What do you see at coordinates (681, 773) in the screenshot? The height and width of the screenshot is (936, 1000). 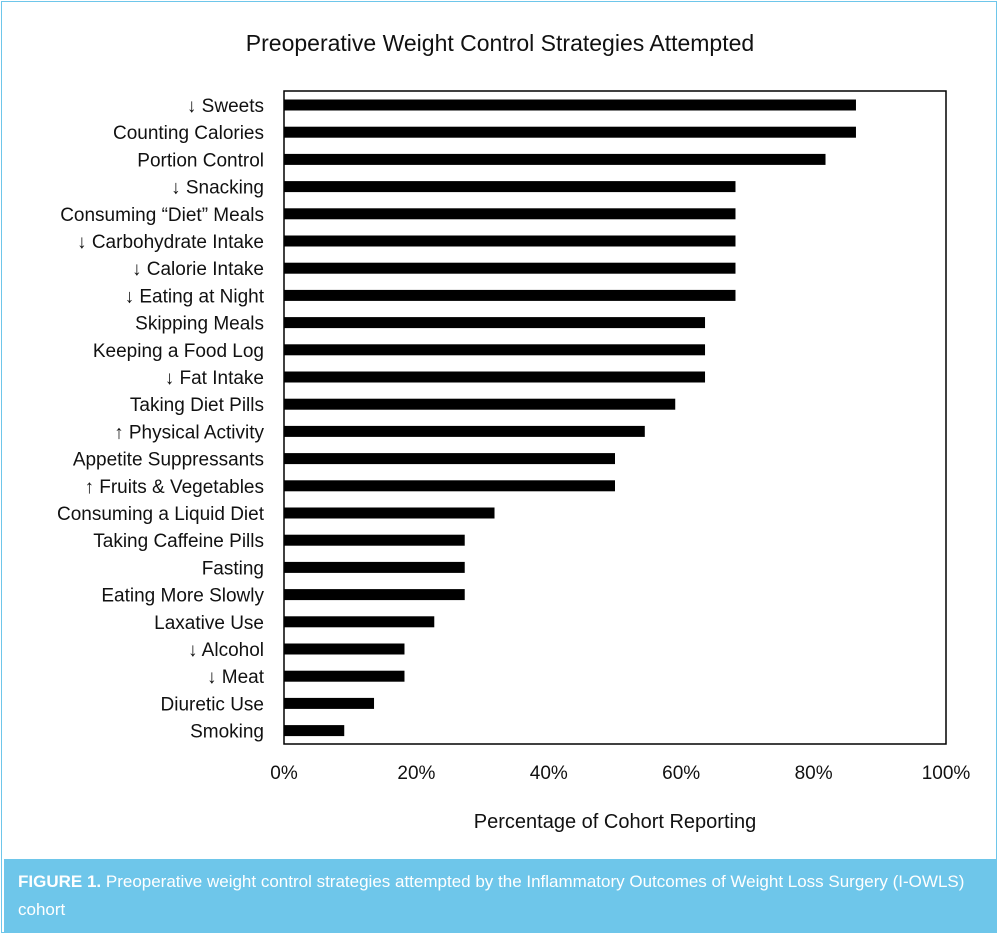 I see `x-tick-label: 60%` at bounding box center [681, 773].